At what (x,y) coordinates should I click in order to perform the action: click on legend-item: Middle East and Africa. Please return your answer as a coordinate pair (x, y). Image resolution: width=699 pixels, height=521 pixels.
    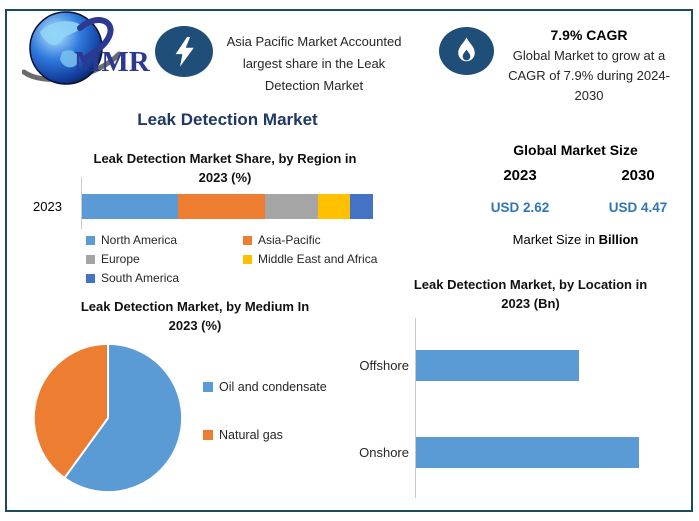
    Looking at the image, I should click on (318, 259).